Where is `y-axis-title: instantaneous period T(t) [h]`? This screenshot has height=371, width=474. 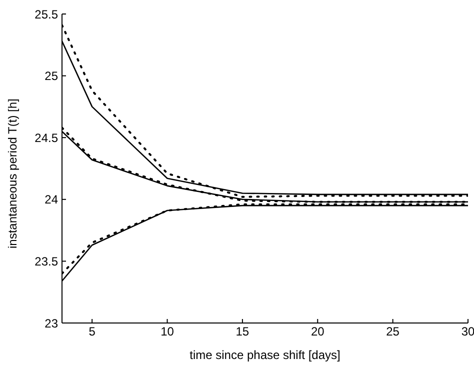
y-axis-title: instantaneous period T(t) [h] is located at coordinates (12, 173).